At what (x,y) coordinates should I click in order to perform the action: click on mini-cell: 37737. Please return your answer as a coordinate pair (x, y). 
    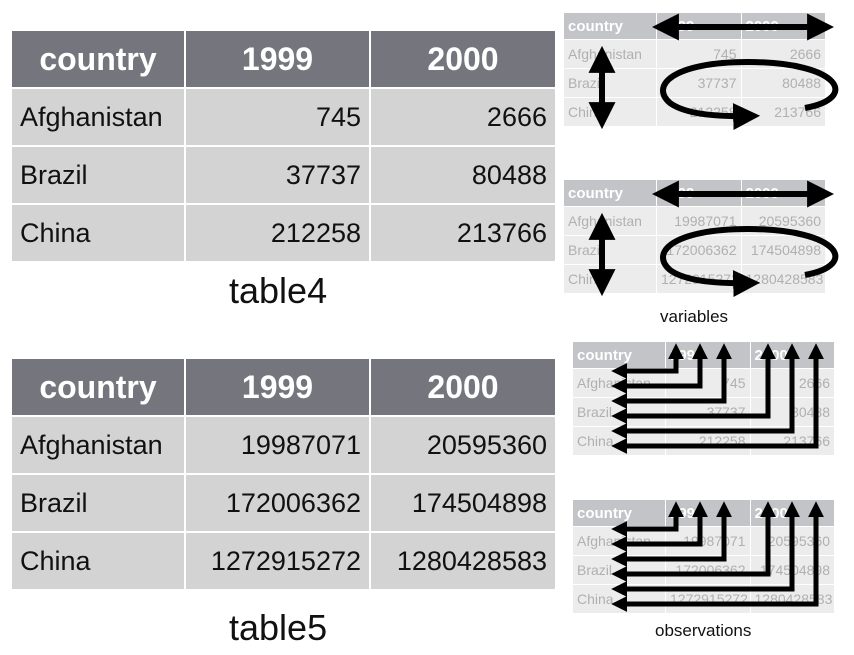
    Looking at the image, I should click on (699, 83).